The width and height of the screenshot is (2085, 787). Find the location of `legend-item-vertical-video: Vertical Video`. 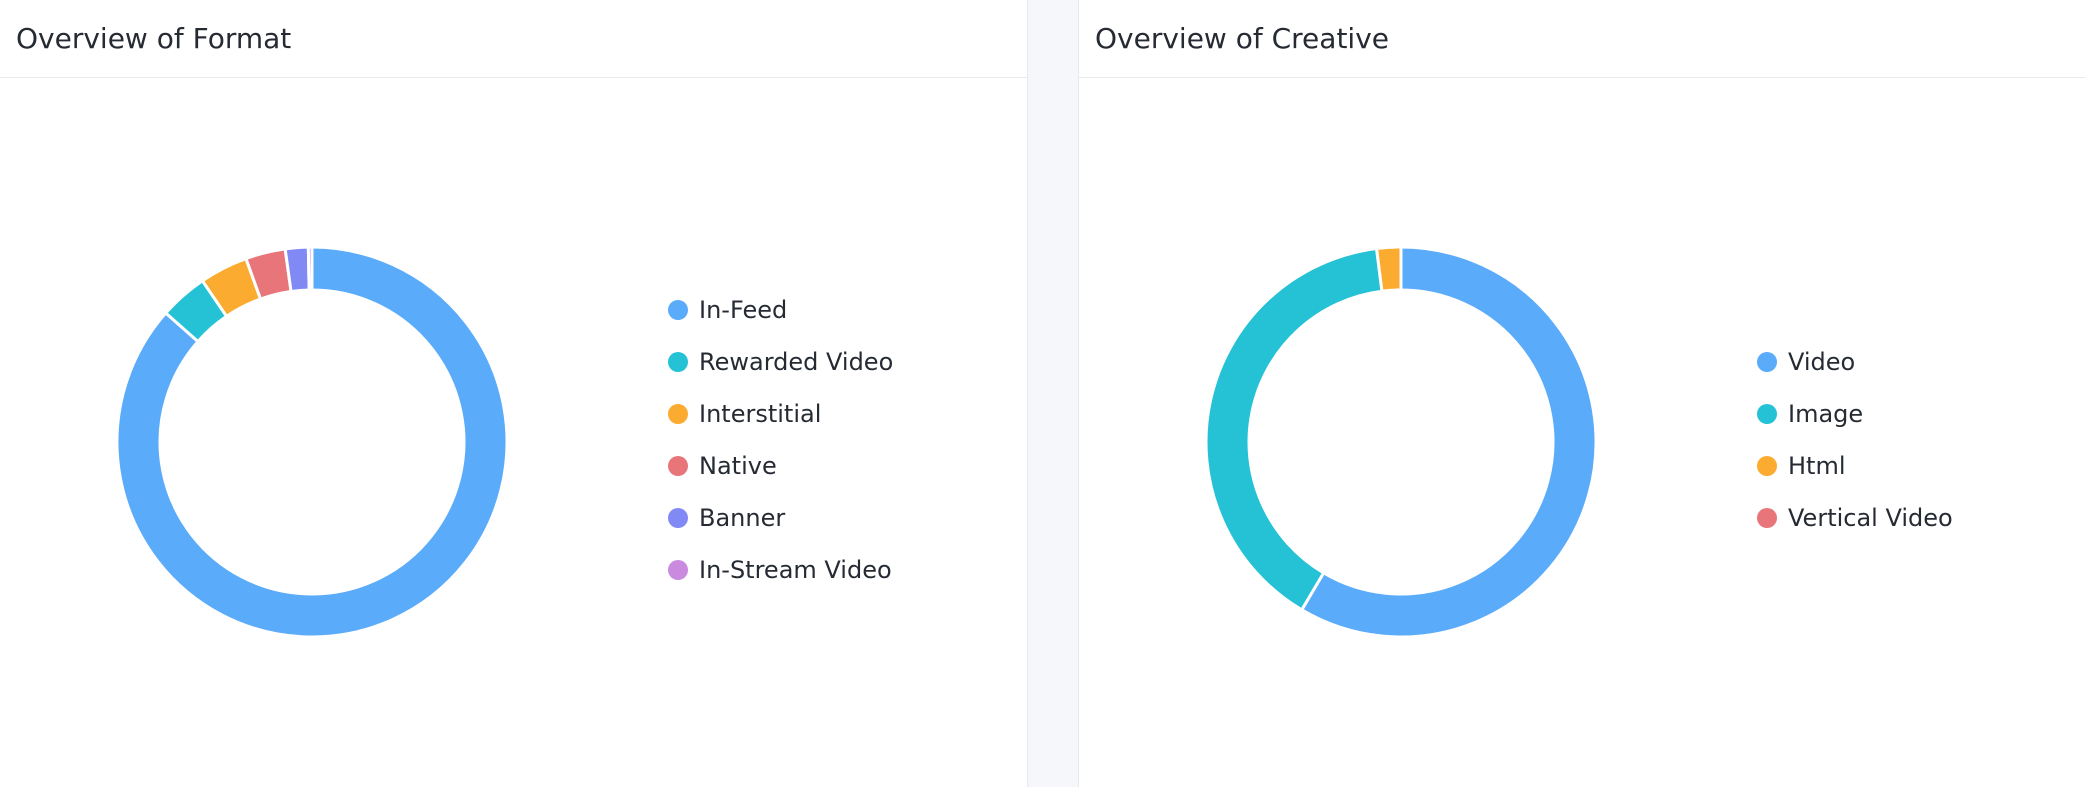

legend-item-vertical-video: Vertical Video is located at coordinates (1855, 518).